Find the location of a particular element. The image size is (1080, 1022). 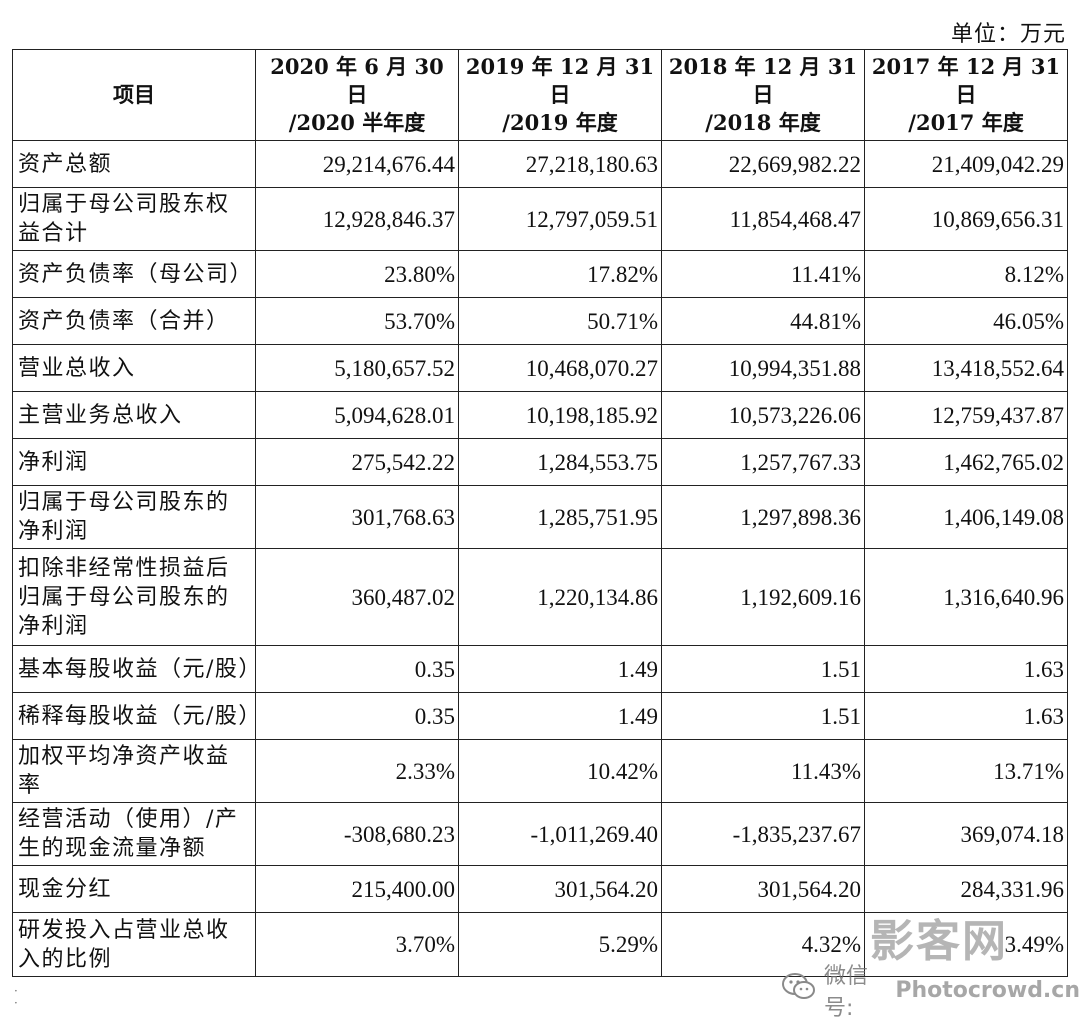

cell-2019: 27,218,180.63 is located at coordinates (560, 164).